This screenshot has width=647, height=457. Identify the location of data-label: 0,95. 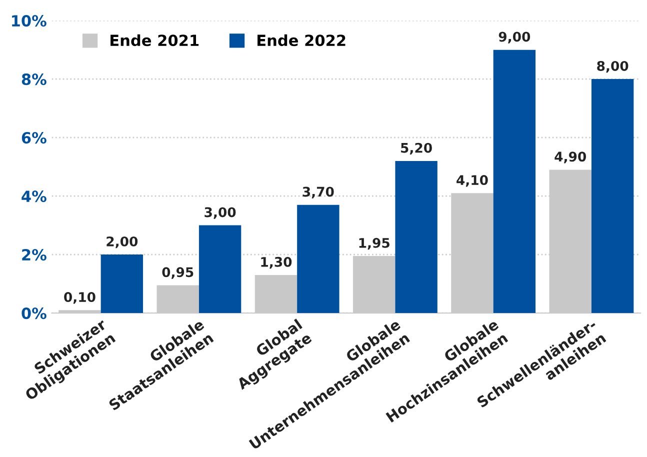
(178, 273).